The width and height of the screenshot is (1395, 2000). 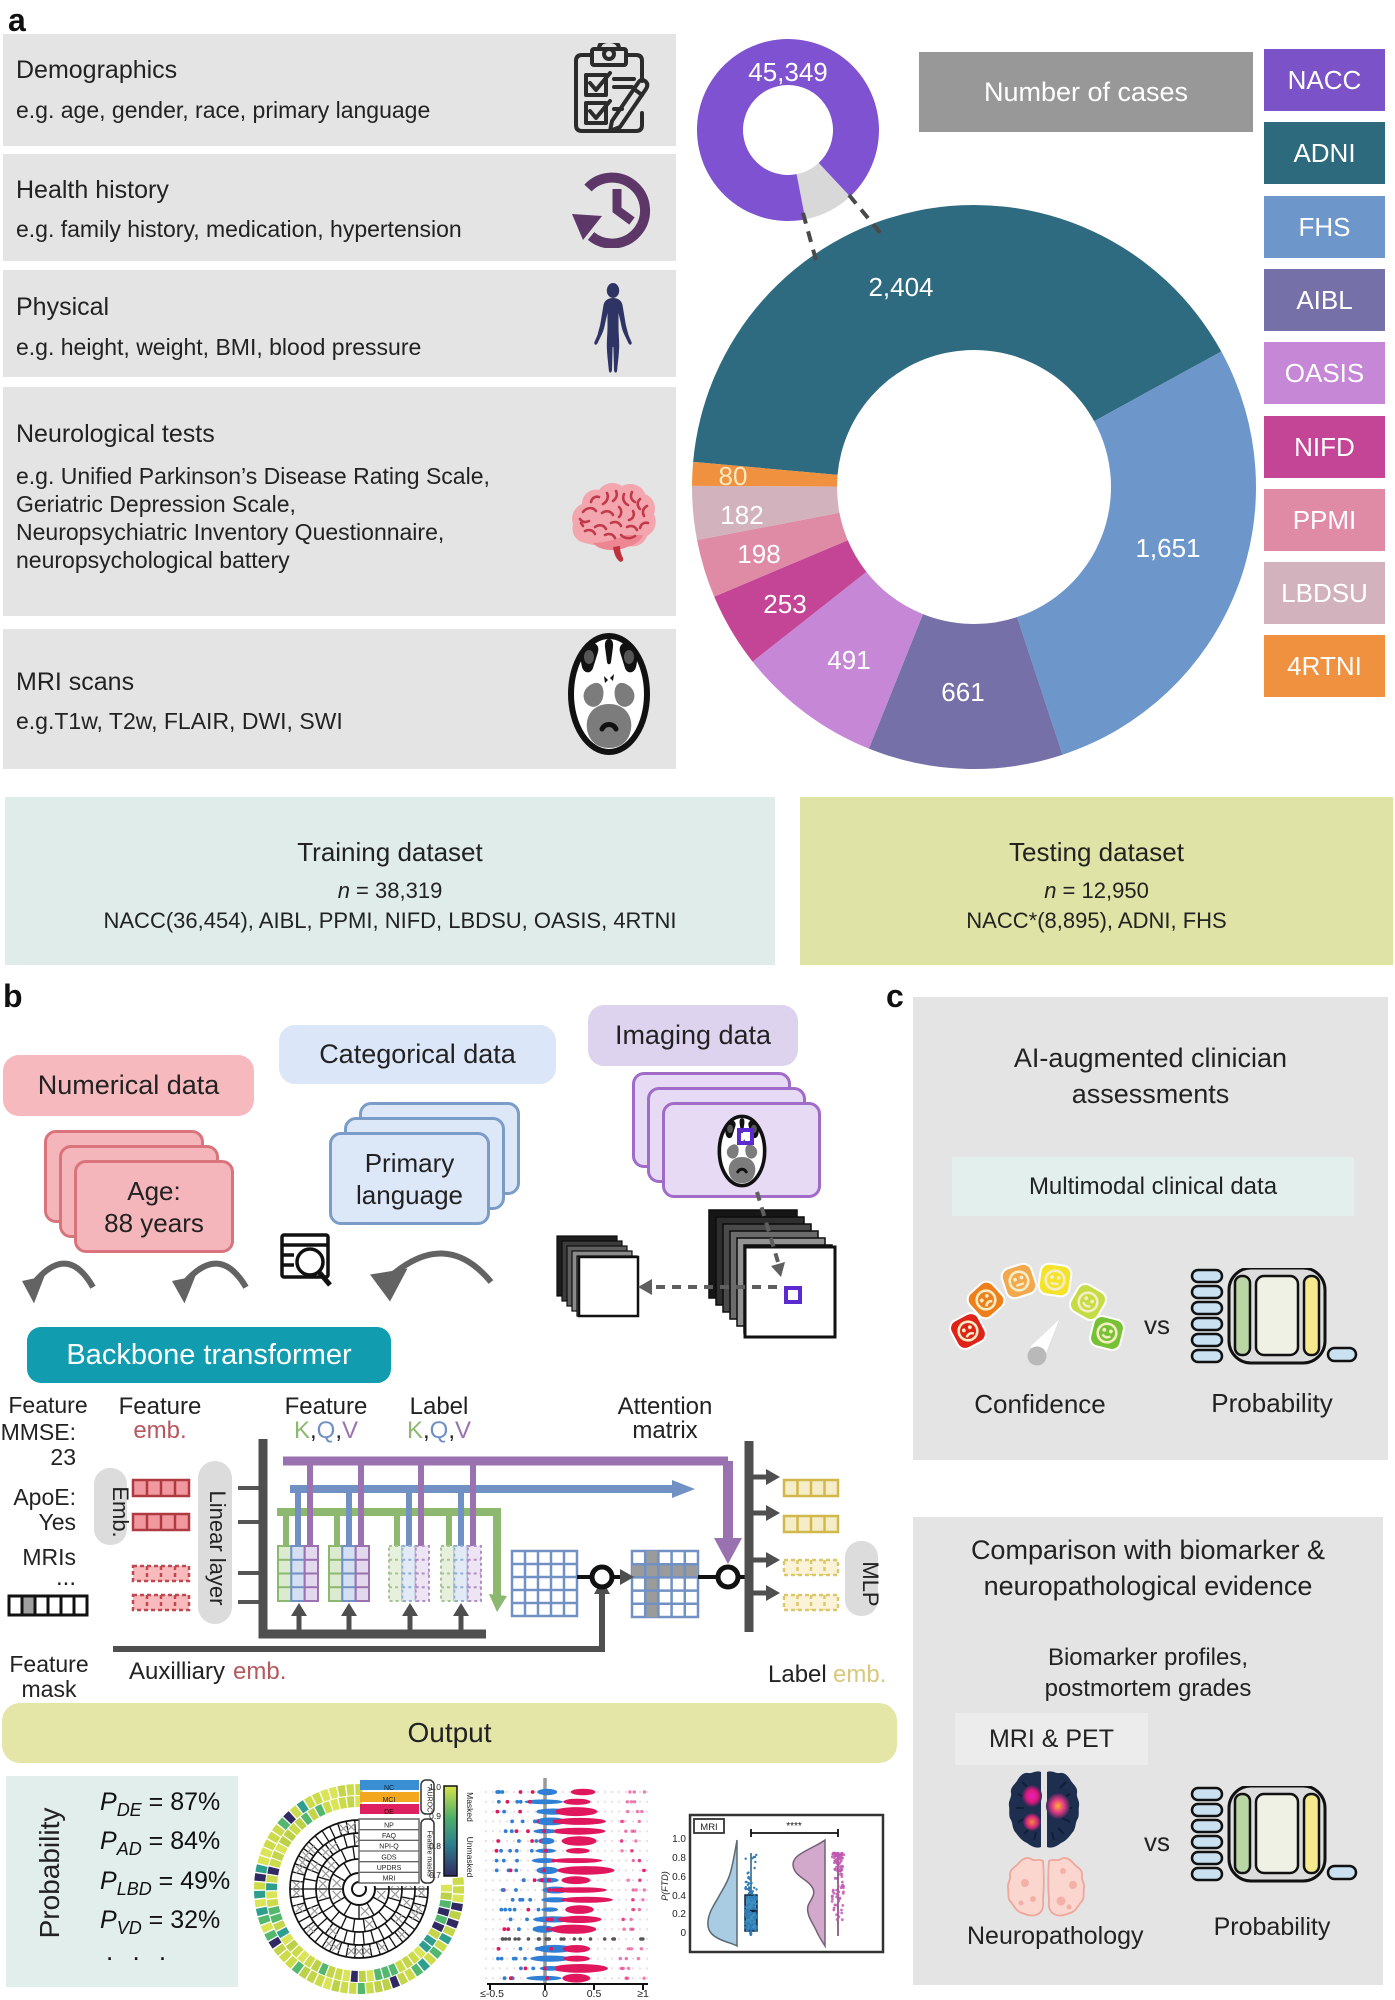 What do you see at coordinates (435, 1875) in the screenshot?
I see `svg-text: 0.7` at bounding box center [435, 1875].